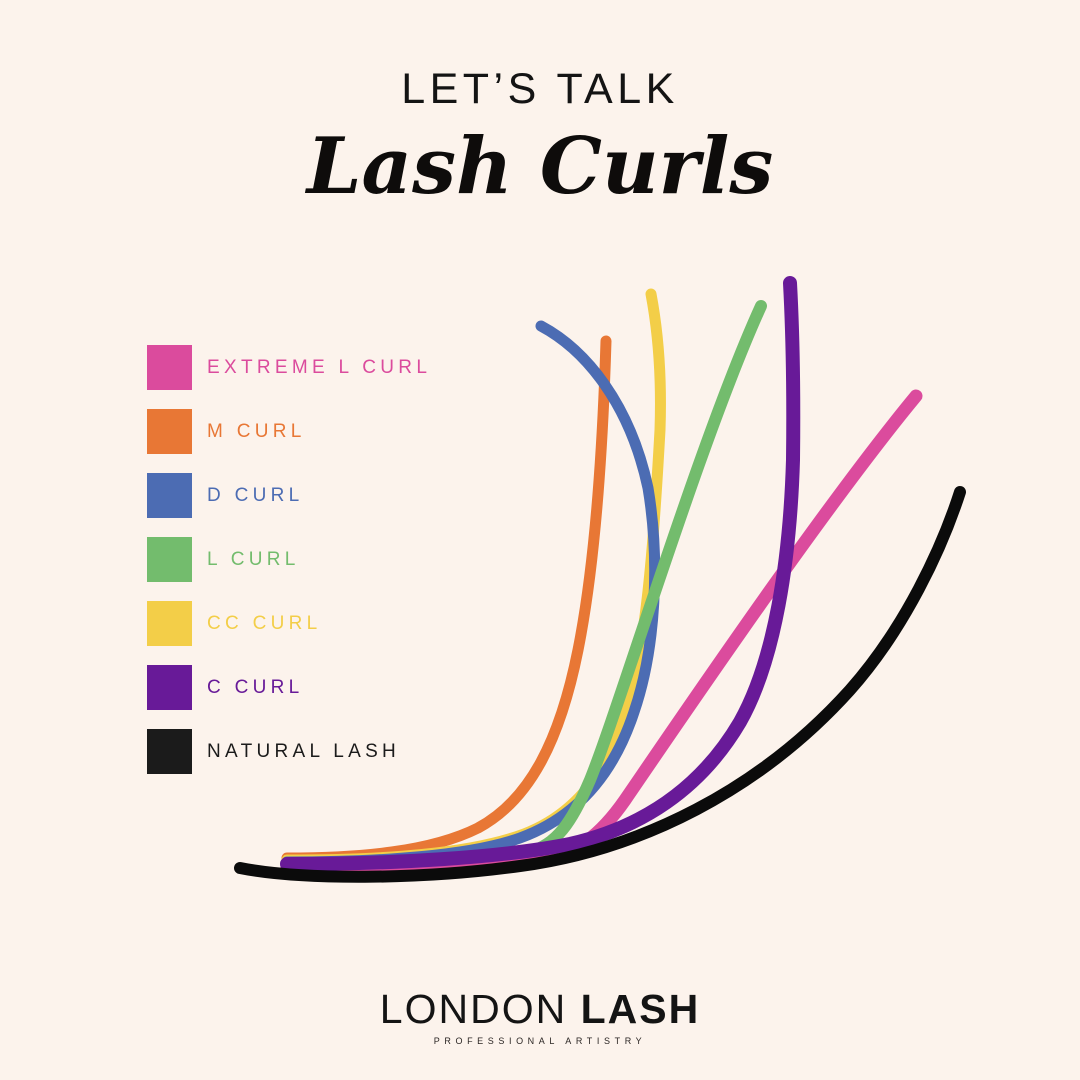 The image size is (1080, 1080). I want to click on legend-label-extreme-l-curl: EXTREME L CURL, so click(319, 367).